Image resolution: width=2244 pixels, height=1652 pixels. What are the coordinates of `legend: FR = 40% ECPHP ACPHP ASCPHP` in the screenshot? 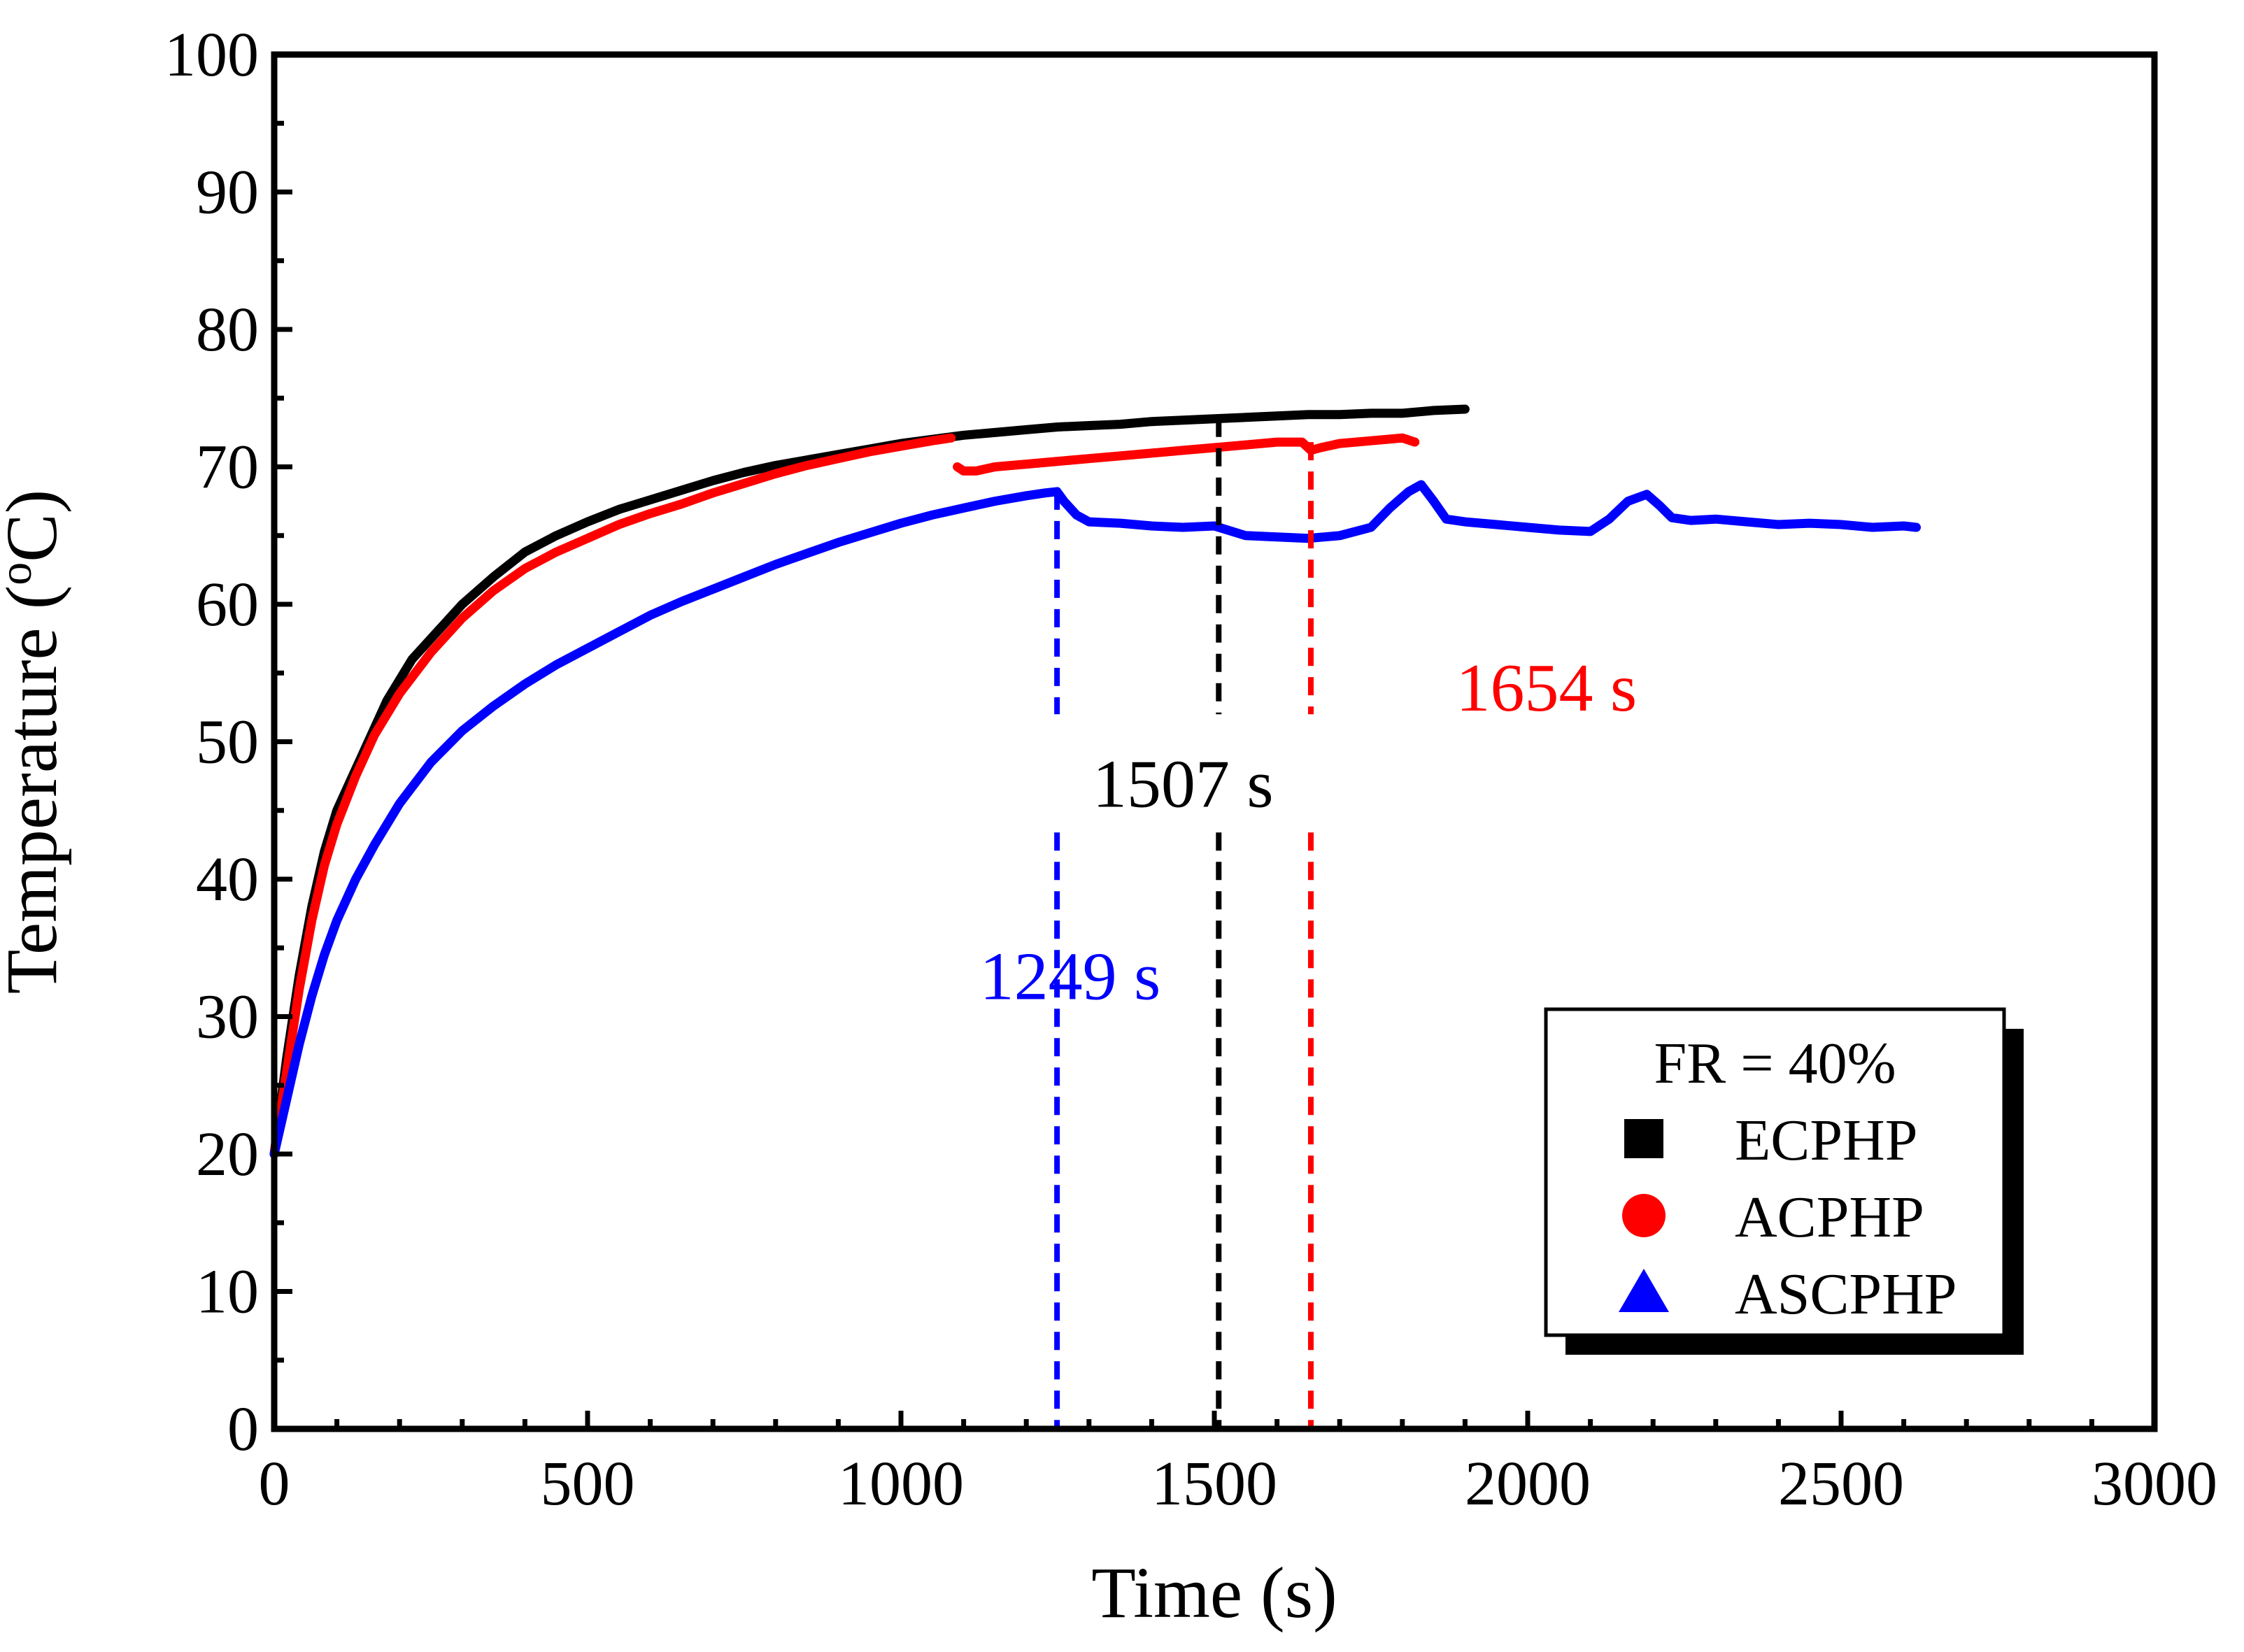 It's located at (1784, 1181).